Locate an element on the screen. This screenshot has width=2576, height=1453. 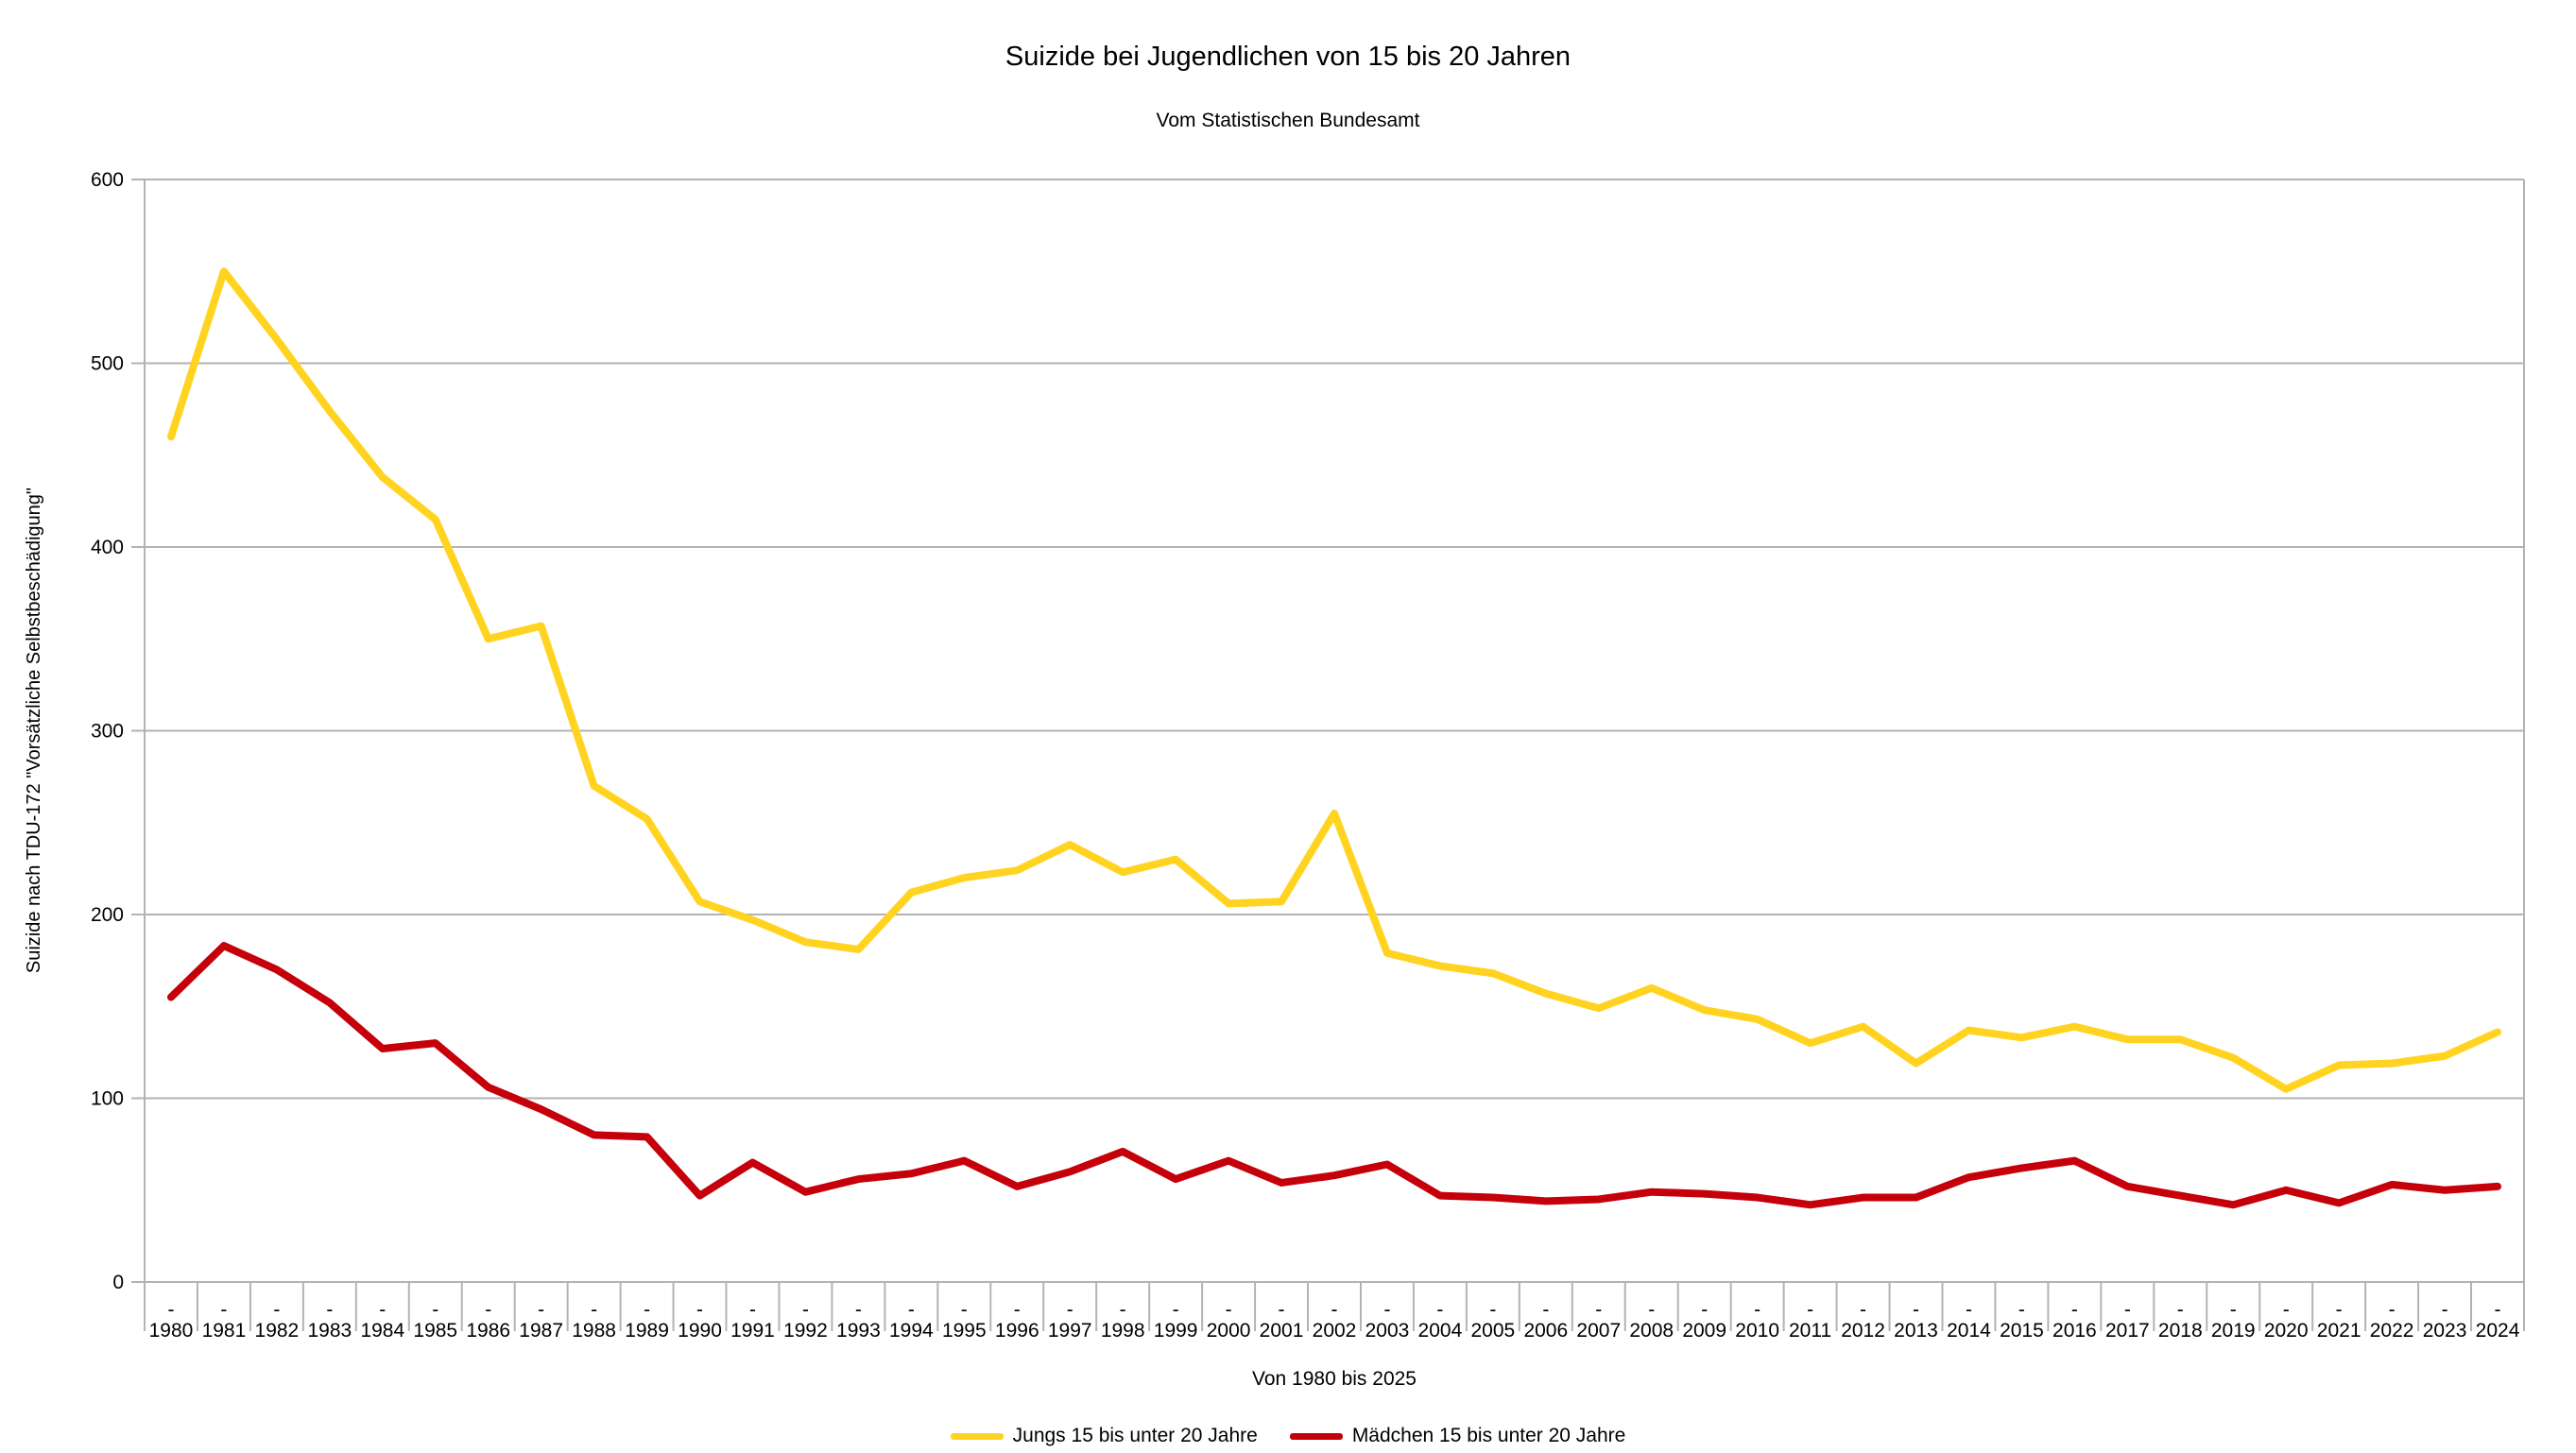
x-tick-label: 1980 is located at coordinates (171, 1331).